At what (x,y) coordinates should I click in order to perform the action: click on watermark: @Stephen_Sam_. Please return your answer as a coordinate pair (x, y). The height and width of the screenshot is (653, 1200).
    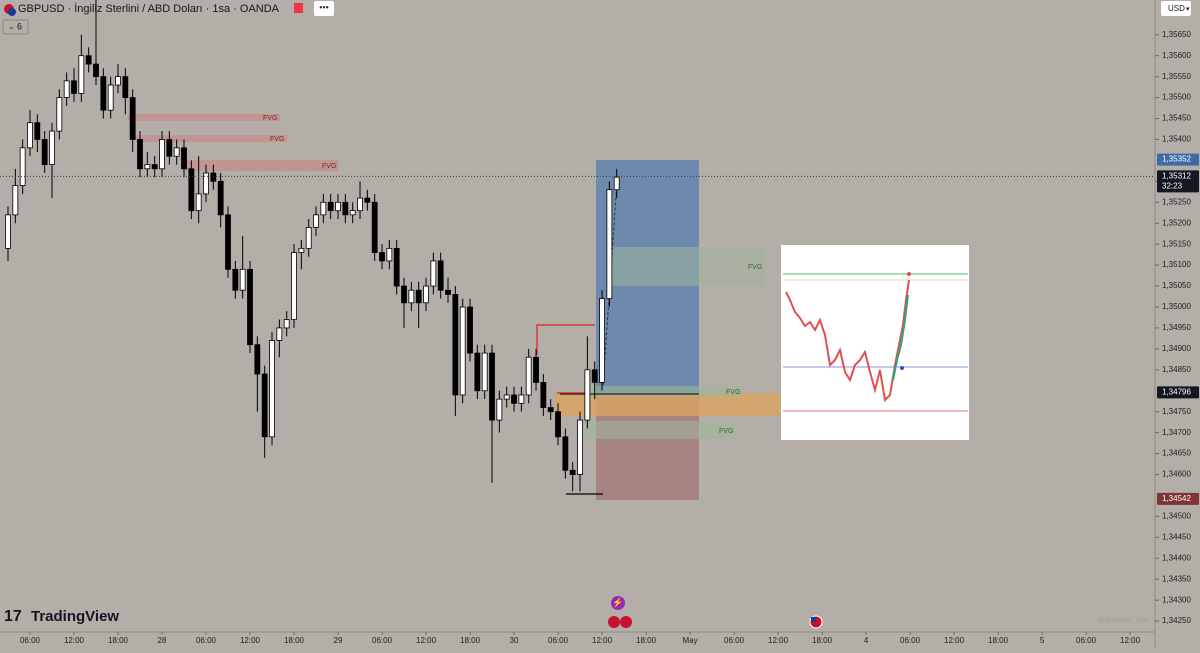
    Looking at the image, I should click on (1125, 620).